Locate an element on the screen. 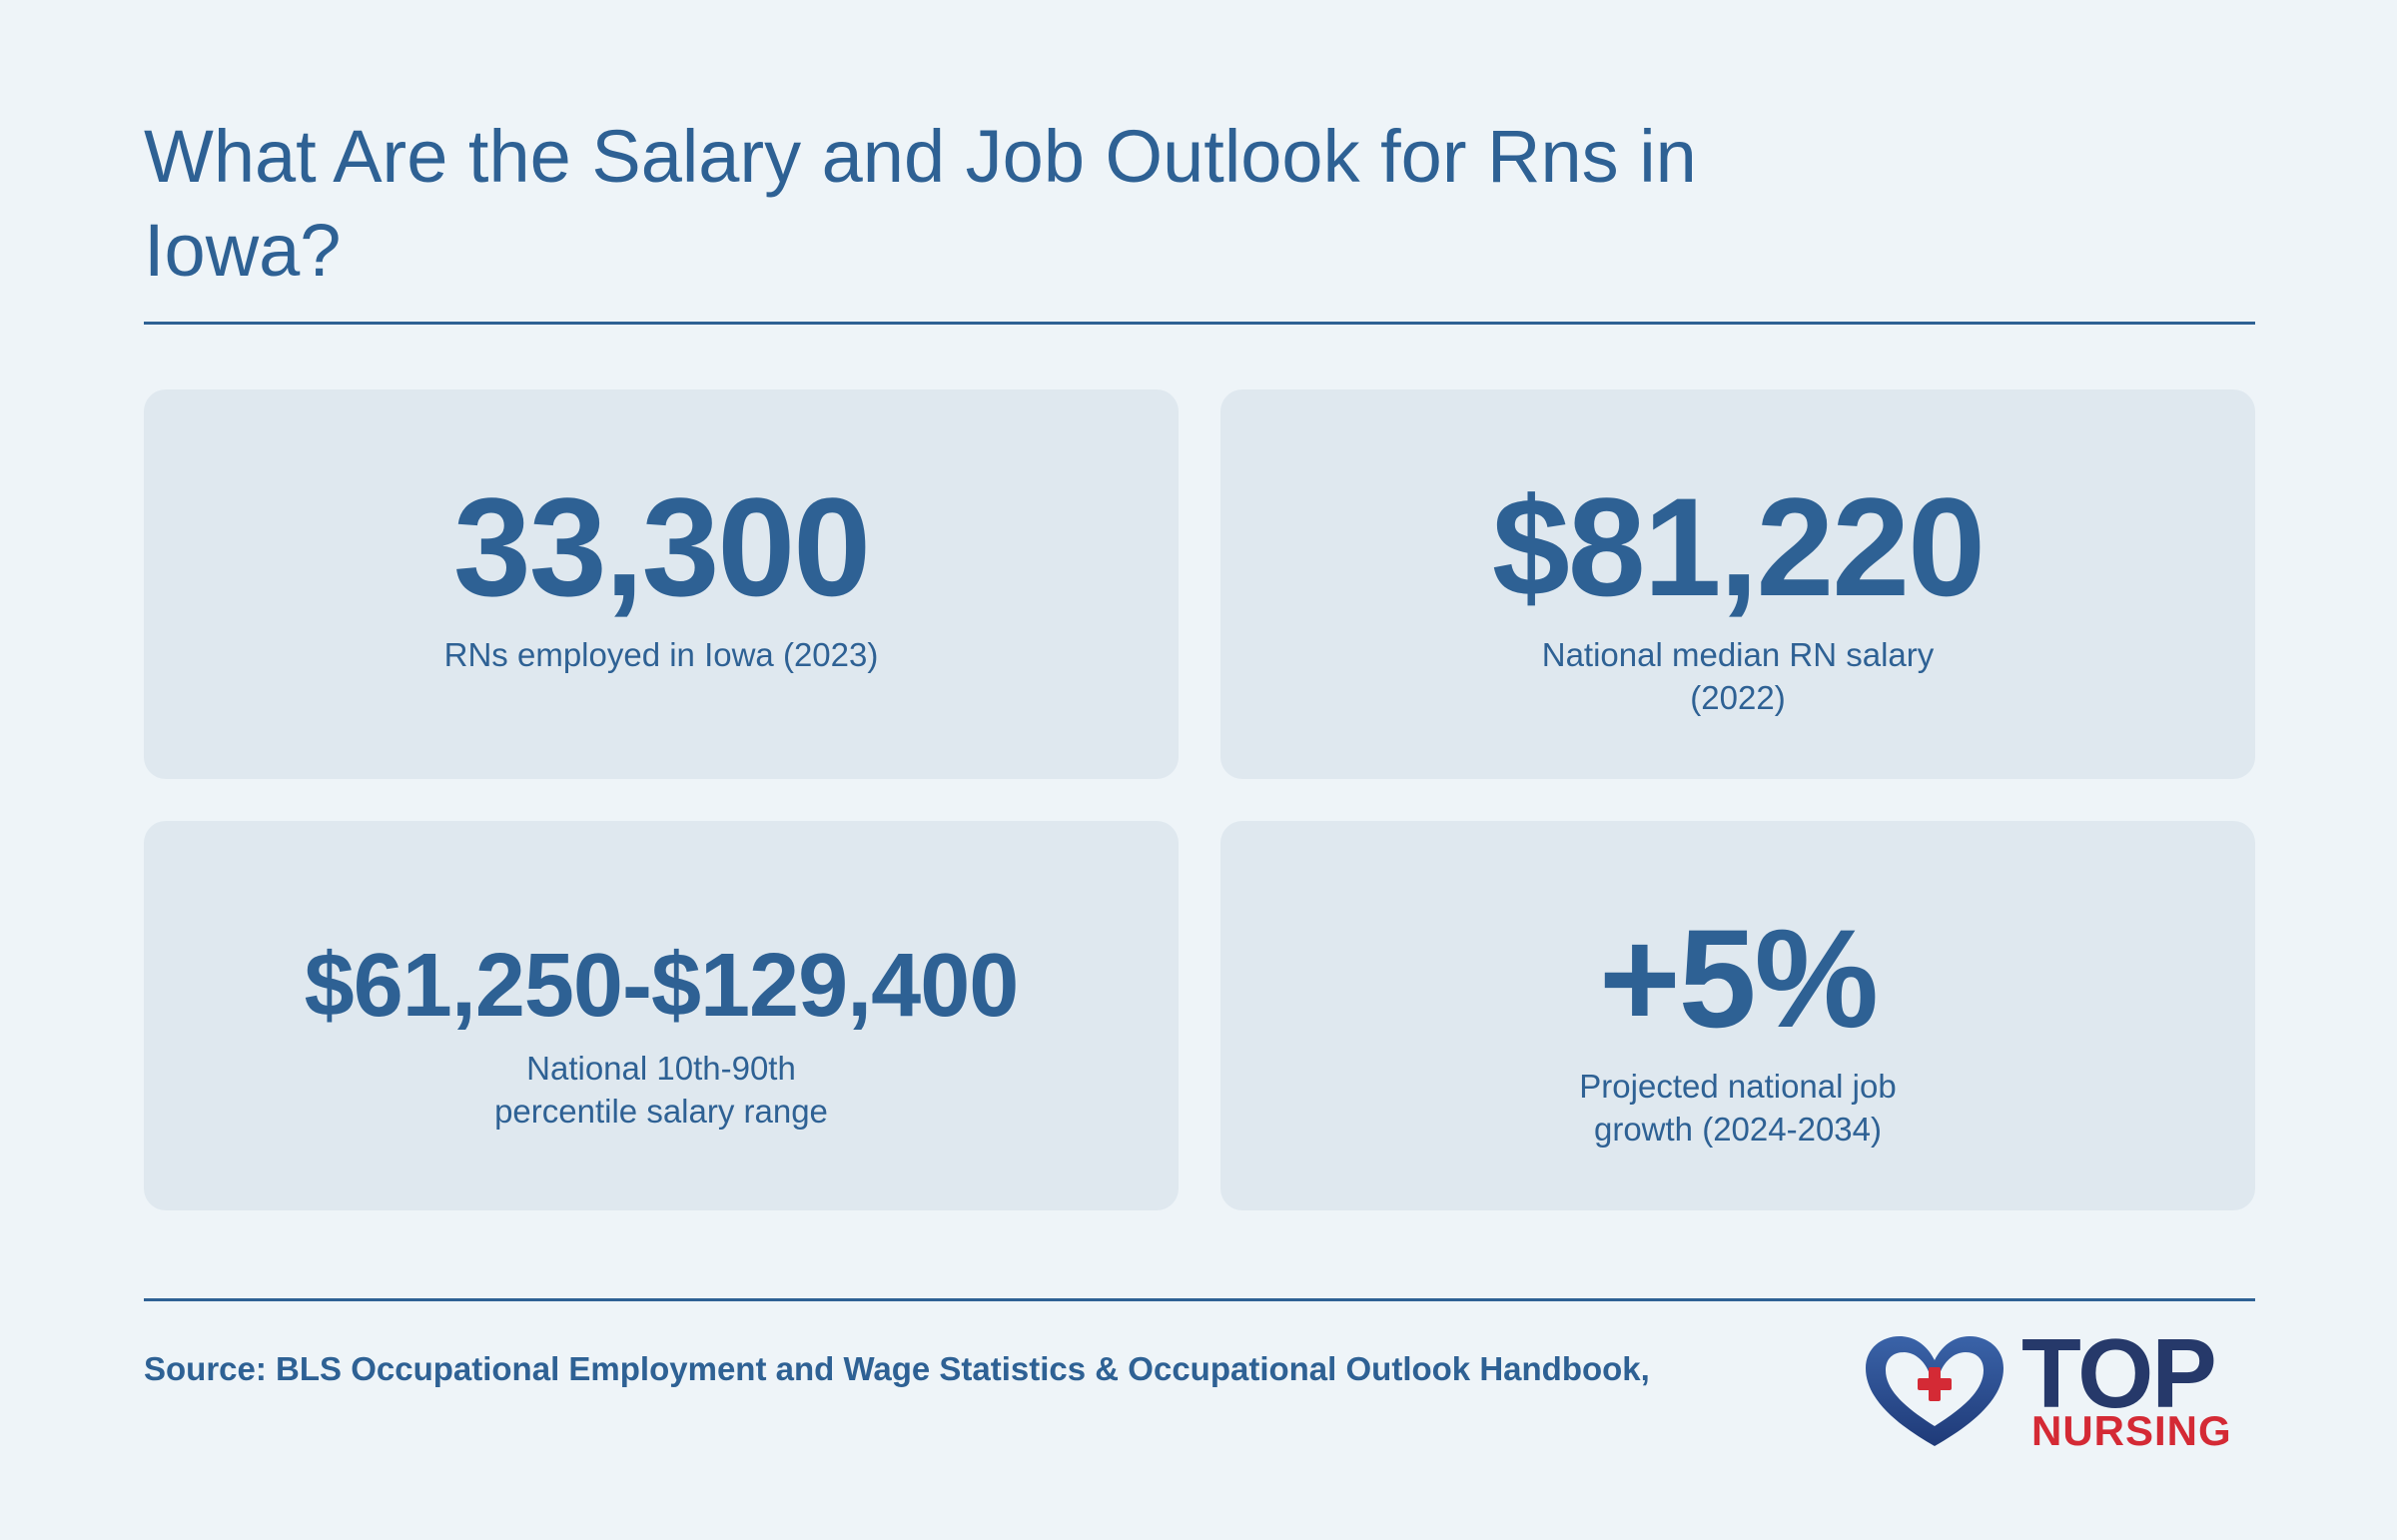 This screenshot has width=2397, height=1540. stat-label: RNs employed in Iowa (2023) is located at coordinates (661, 654).